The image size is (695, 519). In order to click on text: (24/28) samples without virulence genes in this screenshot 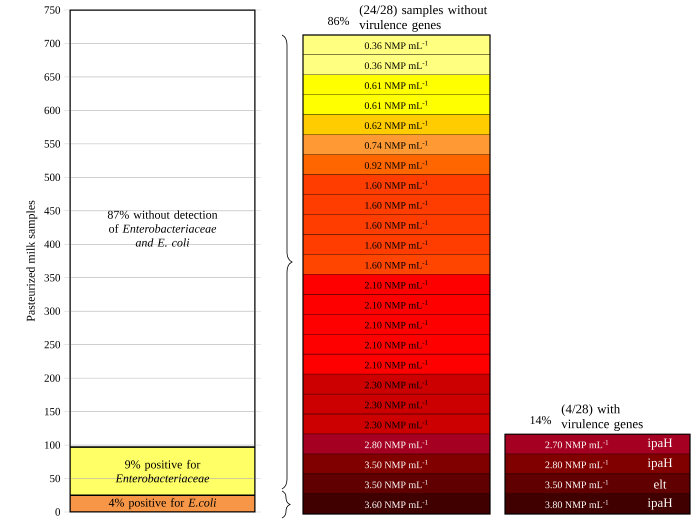, I will do `click(423, 18)`.